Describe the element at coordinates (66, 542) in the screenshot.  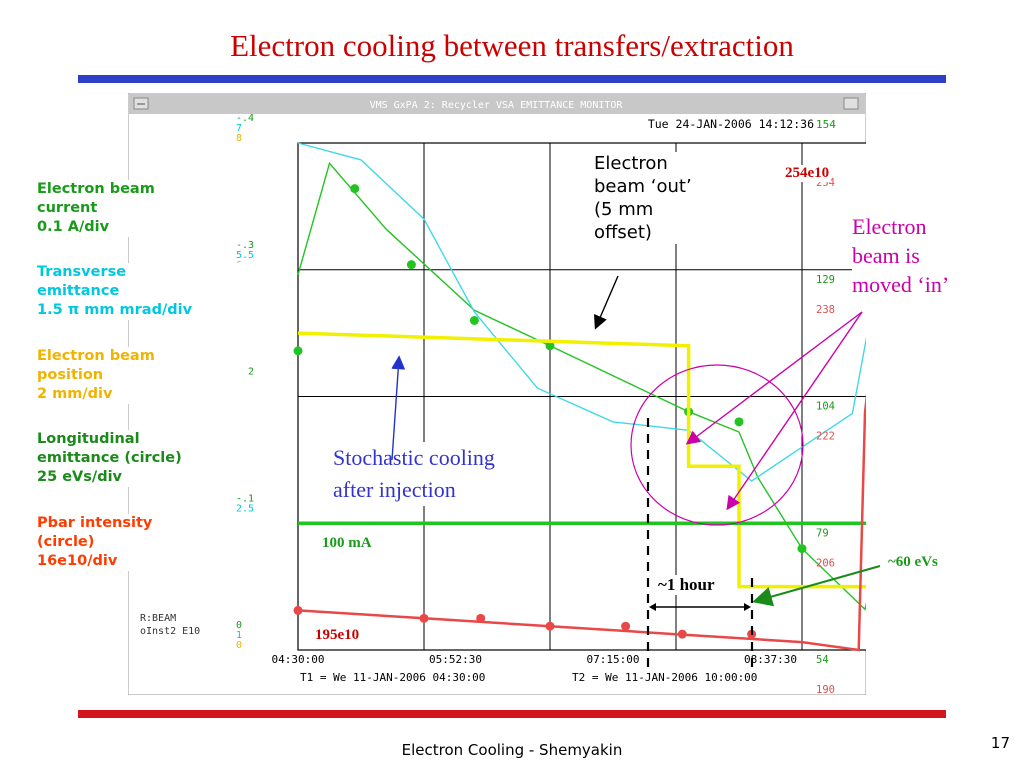
I see `legend-line: (circle)` at that location.